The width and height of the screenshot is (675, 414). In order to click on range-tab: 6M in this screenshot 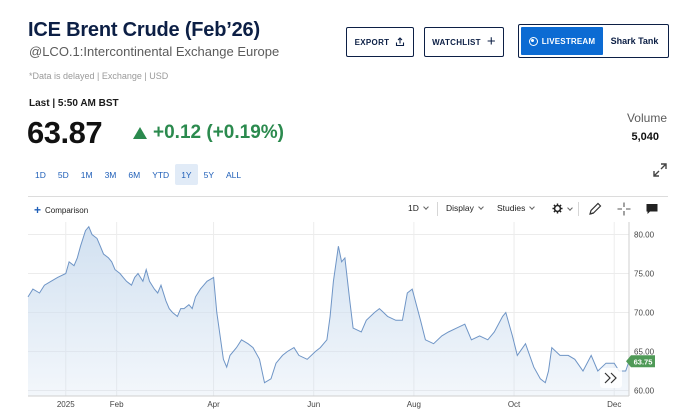, I will do `click(134, 174)`.